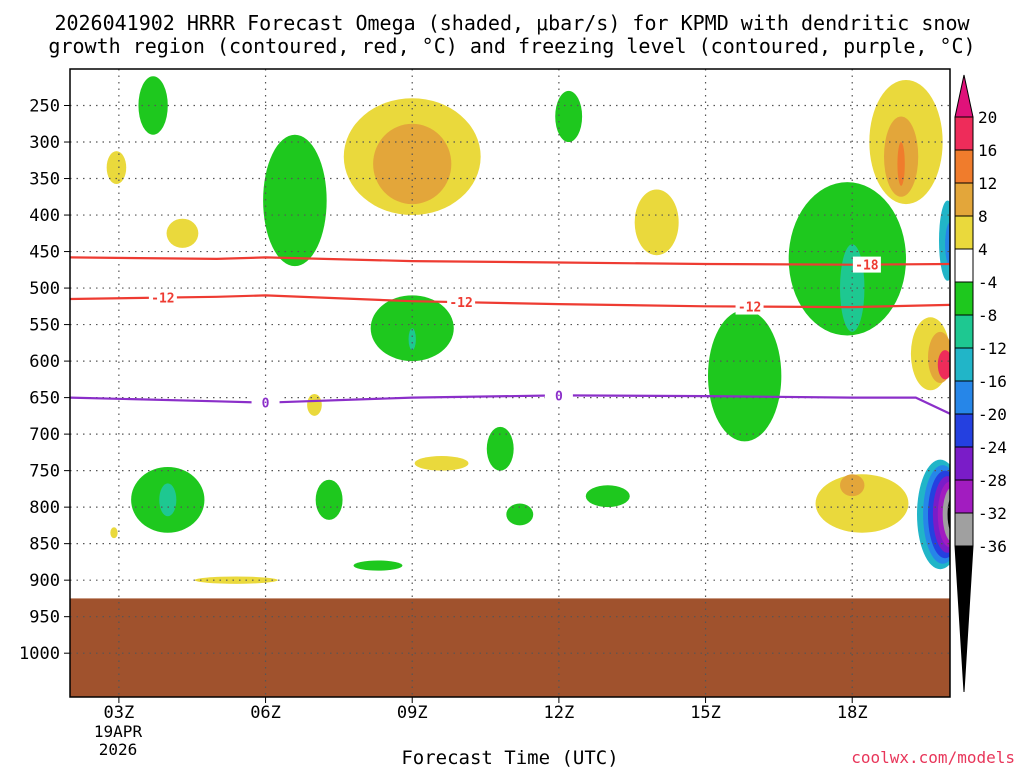 The image size is (1024, 768). Describe the element at coordinates (933, 757) in the screenshot. I see `credit-text: coolwx.com/models` at that location.